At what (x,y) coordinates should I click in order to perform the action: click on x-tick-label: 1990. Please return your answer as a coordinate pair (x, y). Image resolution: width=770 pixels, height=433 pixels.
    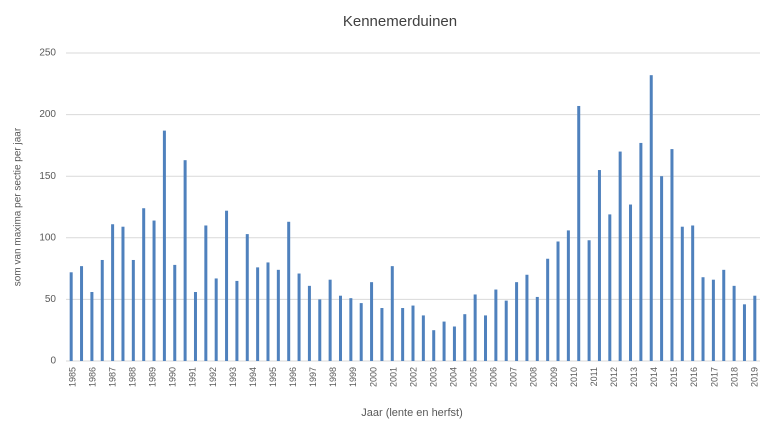
    Looking at the image, I should click on (173, 377).